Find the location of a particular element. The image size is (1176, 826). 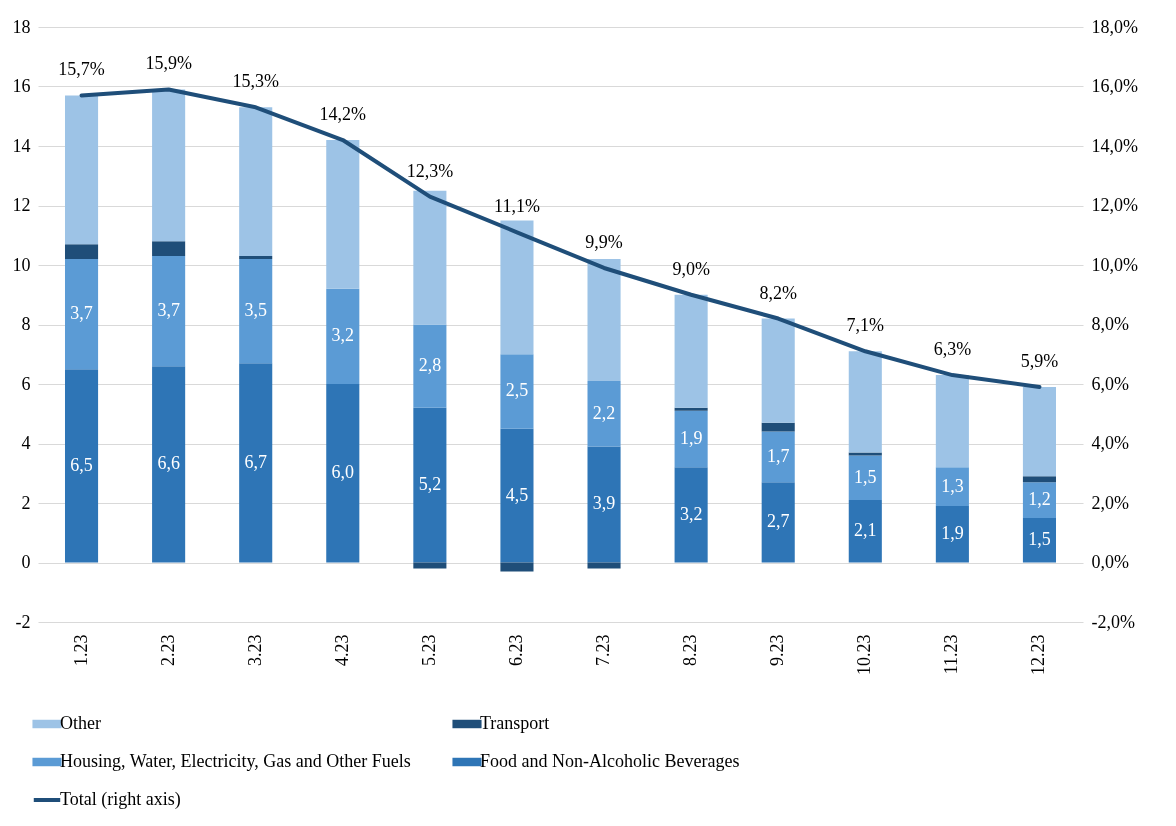

y2-tick-label: 2,0% is located at coordinates (1110, 502).